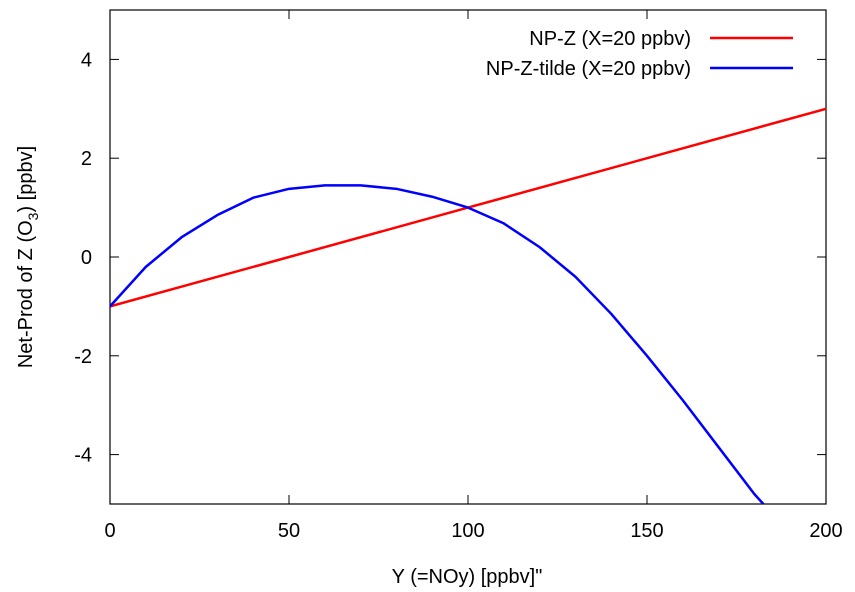 The width and height of the screenshot is (855, 592). What do you see at coordinates (467, 577) in the screenshot?
I see `x-axis-label: Y (=NOy) [ppbv]"` at bounding box center [467, 577].